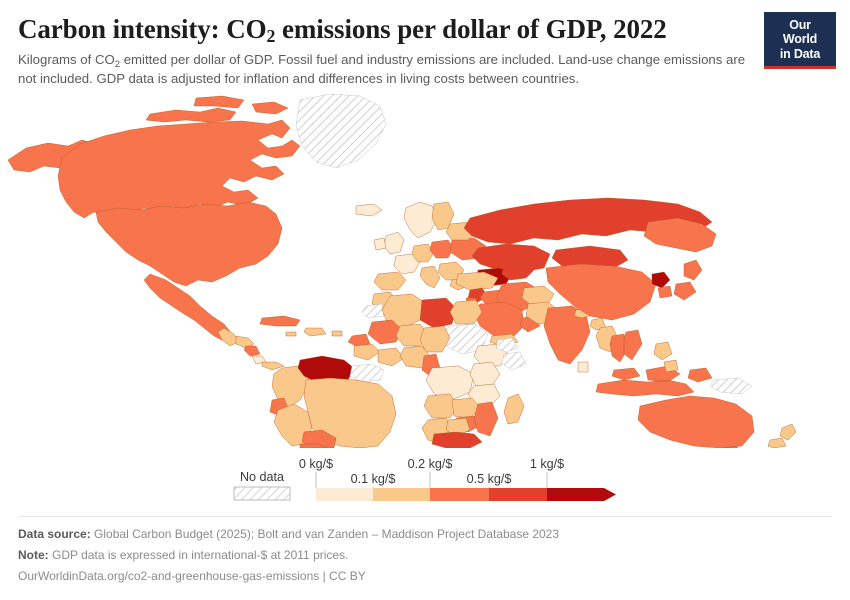 The image size is (850, 600). Describe the element at coordinates (415, 357) in the screenshot. I see `country-nigeria` at that location.